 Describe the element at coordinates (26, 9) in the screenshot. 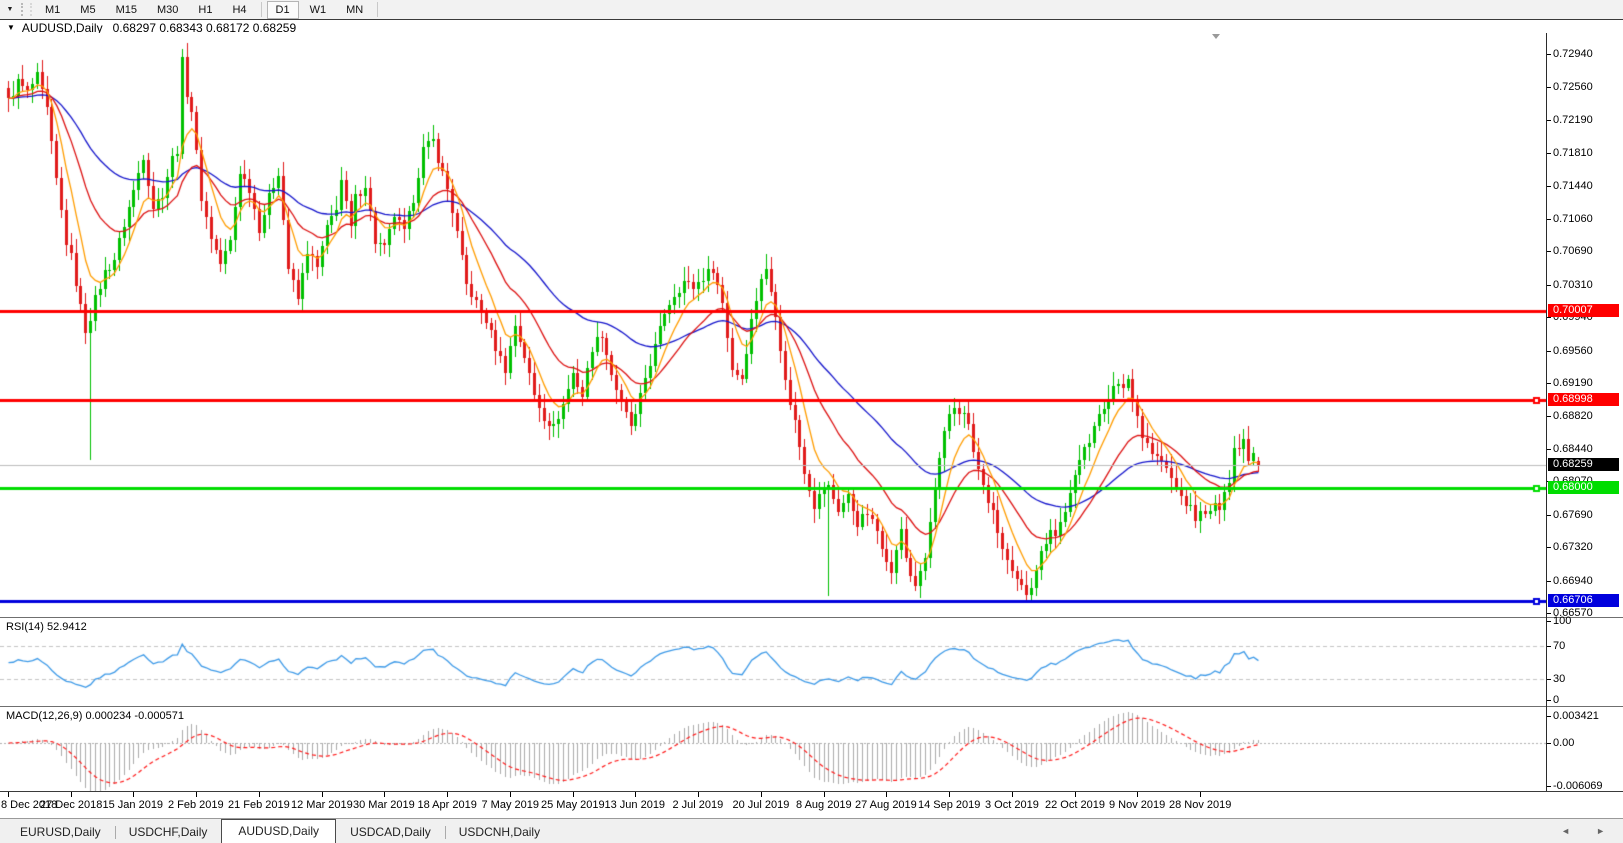

I see `toolbar-grip-handle` at that location.